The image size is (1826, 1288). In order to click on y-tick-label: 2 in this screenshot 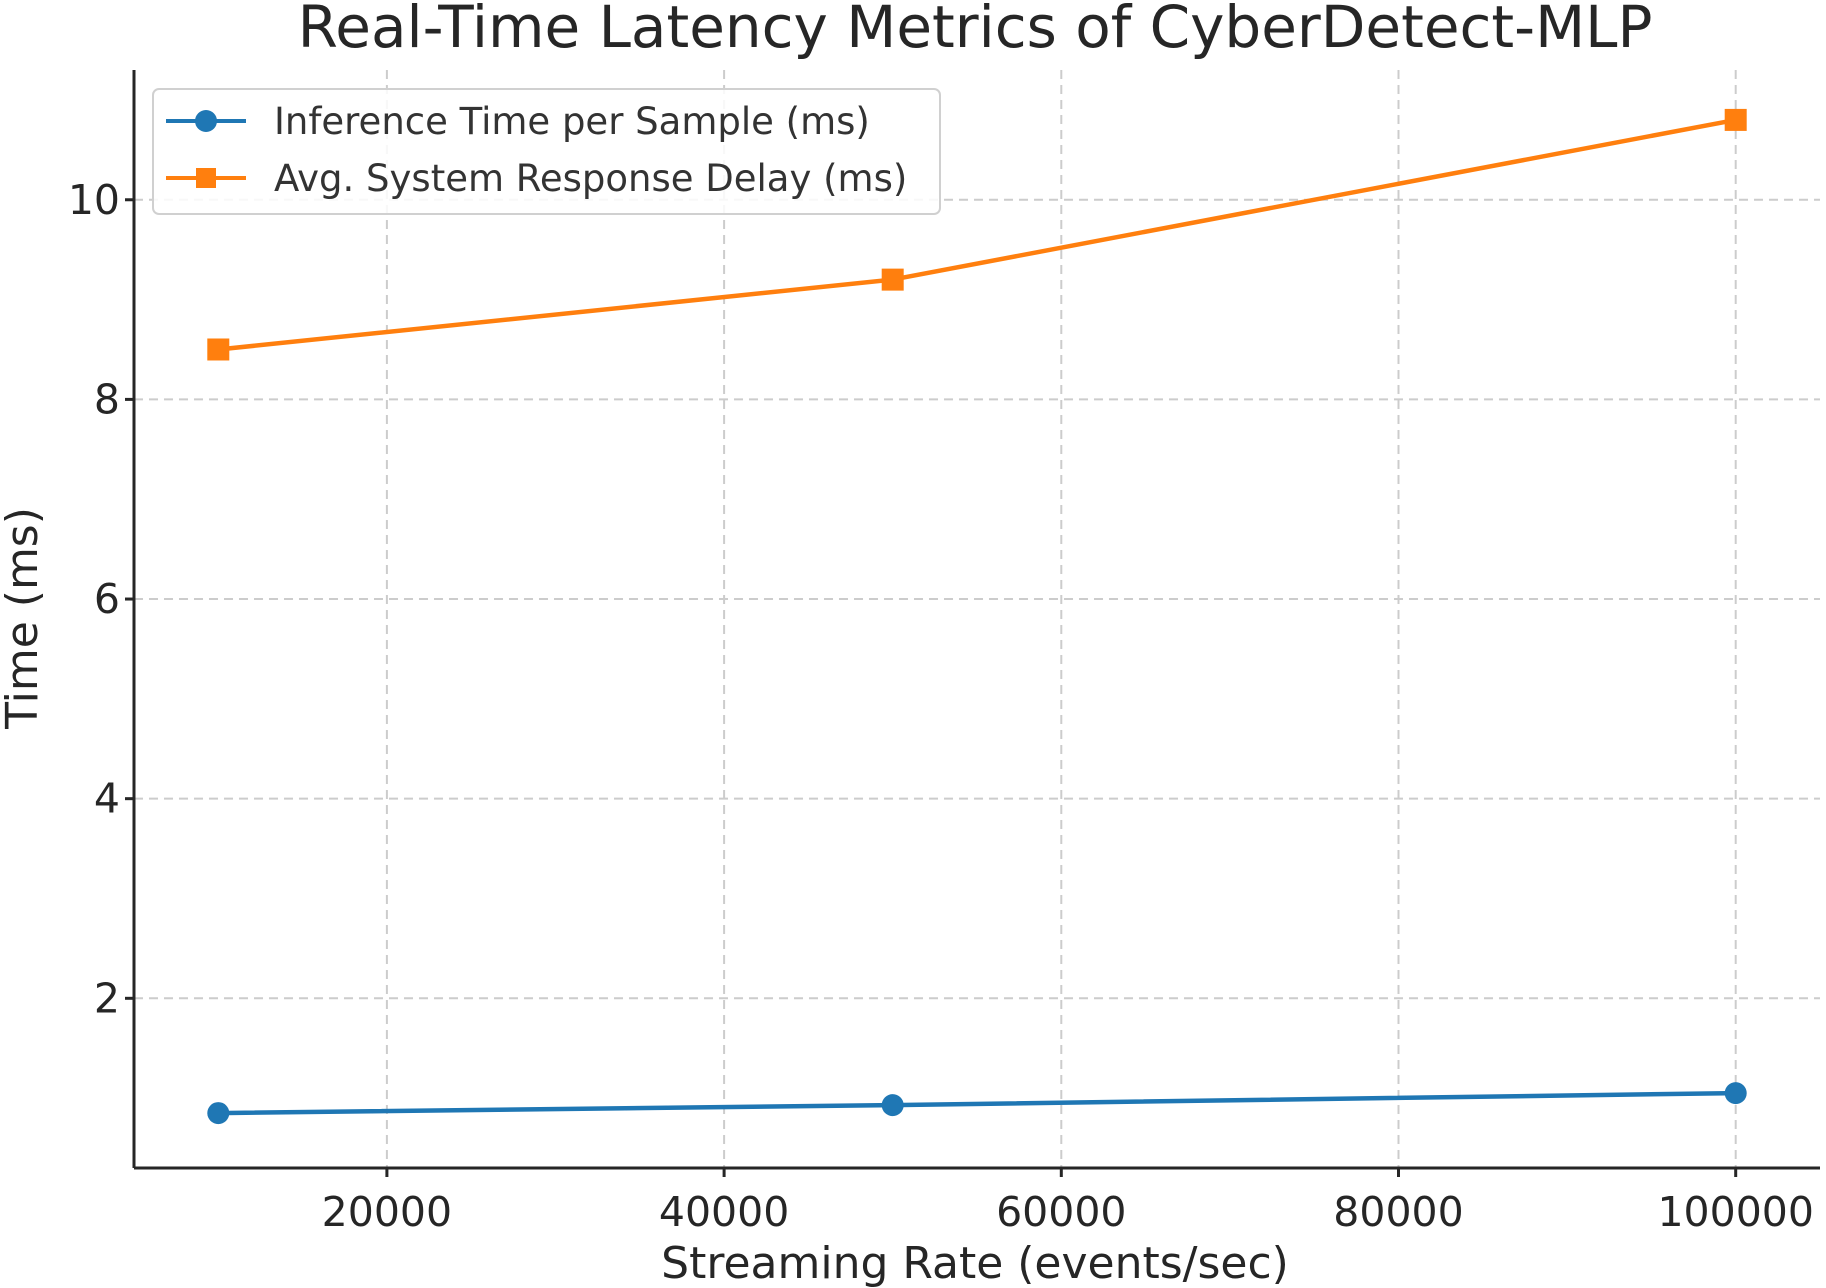, I will do `click(107, 998)`.